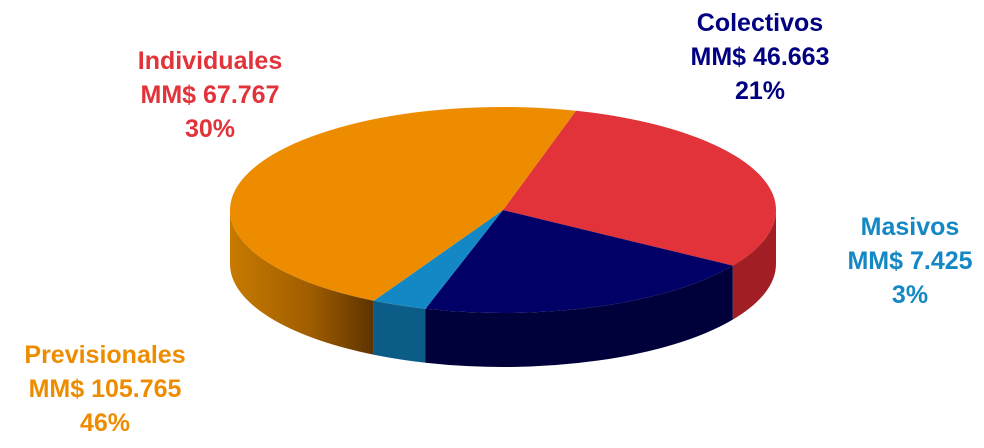 Image resolution: width=984 pixels, height=448 pixels. Describe the element at coordinates (639, 188) in the screenshot. I see `pie-slice-individuales` at that location.